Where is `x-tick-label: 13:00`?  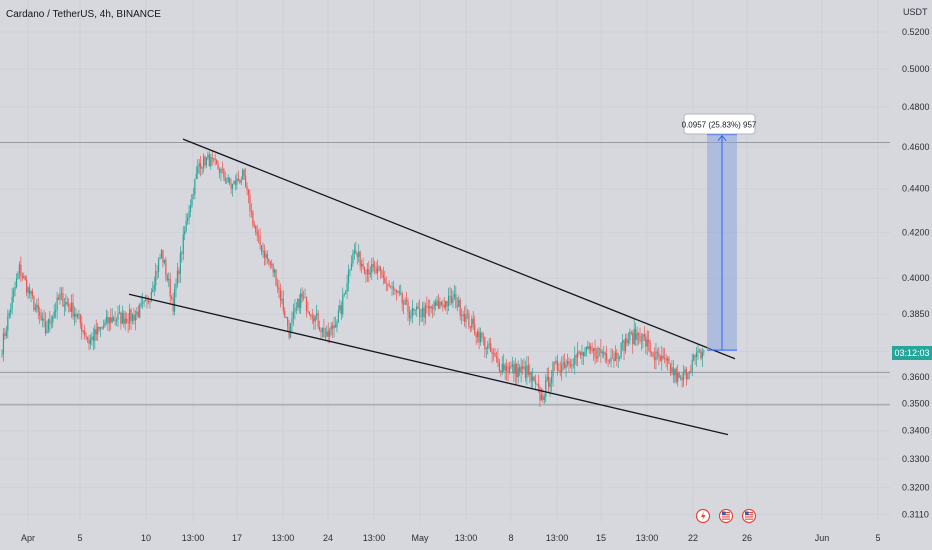
x-tick-label: 13:00 is located at coordinates (557, 538).